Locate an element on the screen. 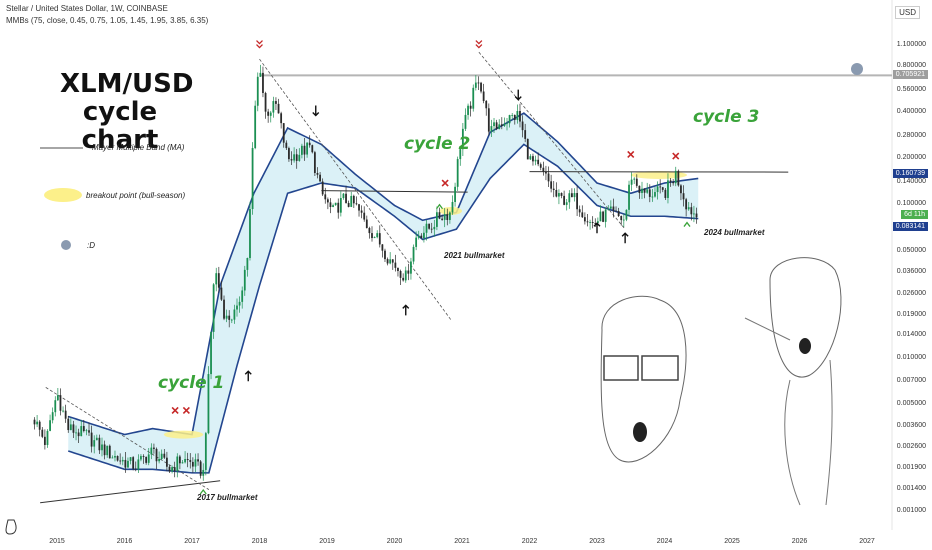 The width and height of the screenshot is (932, 550). mouth-icon is located at coordinates (640, 432).